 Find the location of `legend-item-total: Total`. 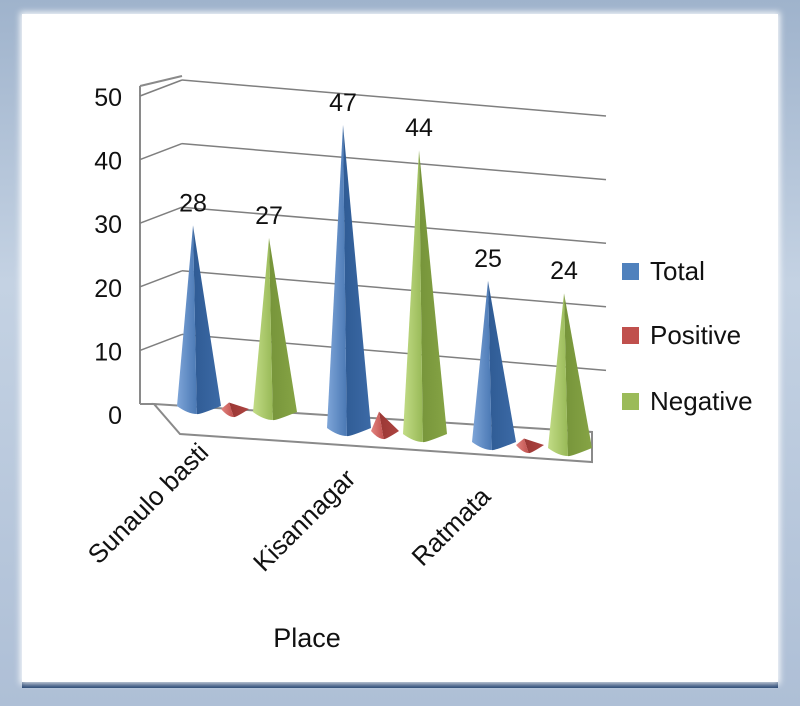

legend-item-total: Total is located at coordinates (663, 271).